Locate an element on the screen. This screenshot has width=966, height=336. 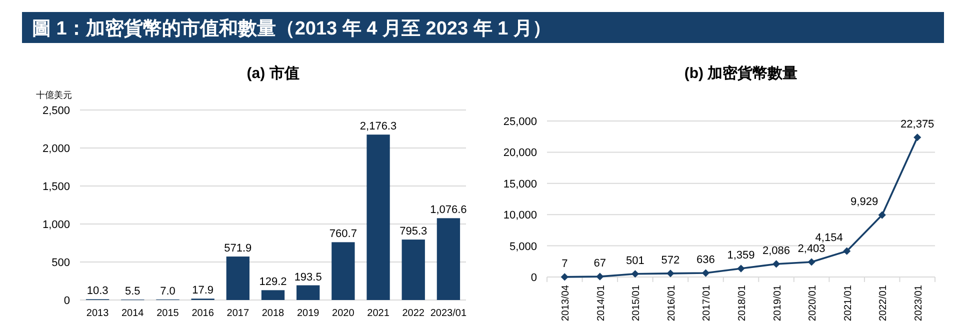
text: 圖 1：加密貨幣的市值和數量（2013 年 4 月至 2023 年 1 月） is located at coordinates (292, 29).